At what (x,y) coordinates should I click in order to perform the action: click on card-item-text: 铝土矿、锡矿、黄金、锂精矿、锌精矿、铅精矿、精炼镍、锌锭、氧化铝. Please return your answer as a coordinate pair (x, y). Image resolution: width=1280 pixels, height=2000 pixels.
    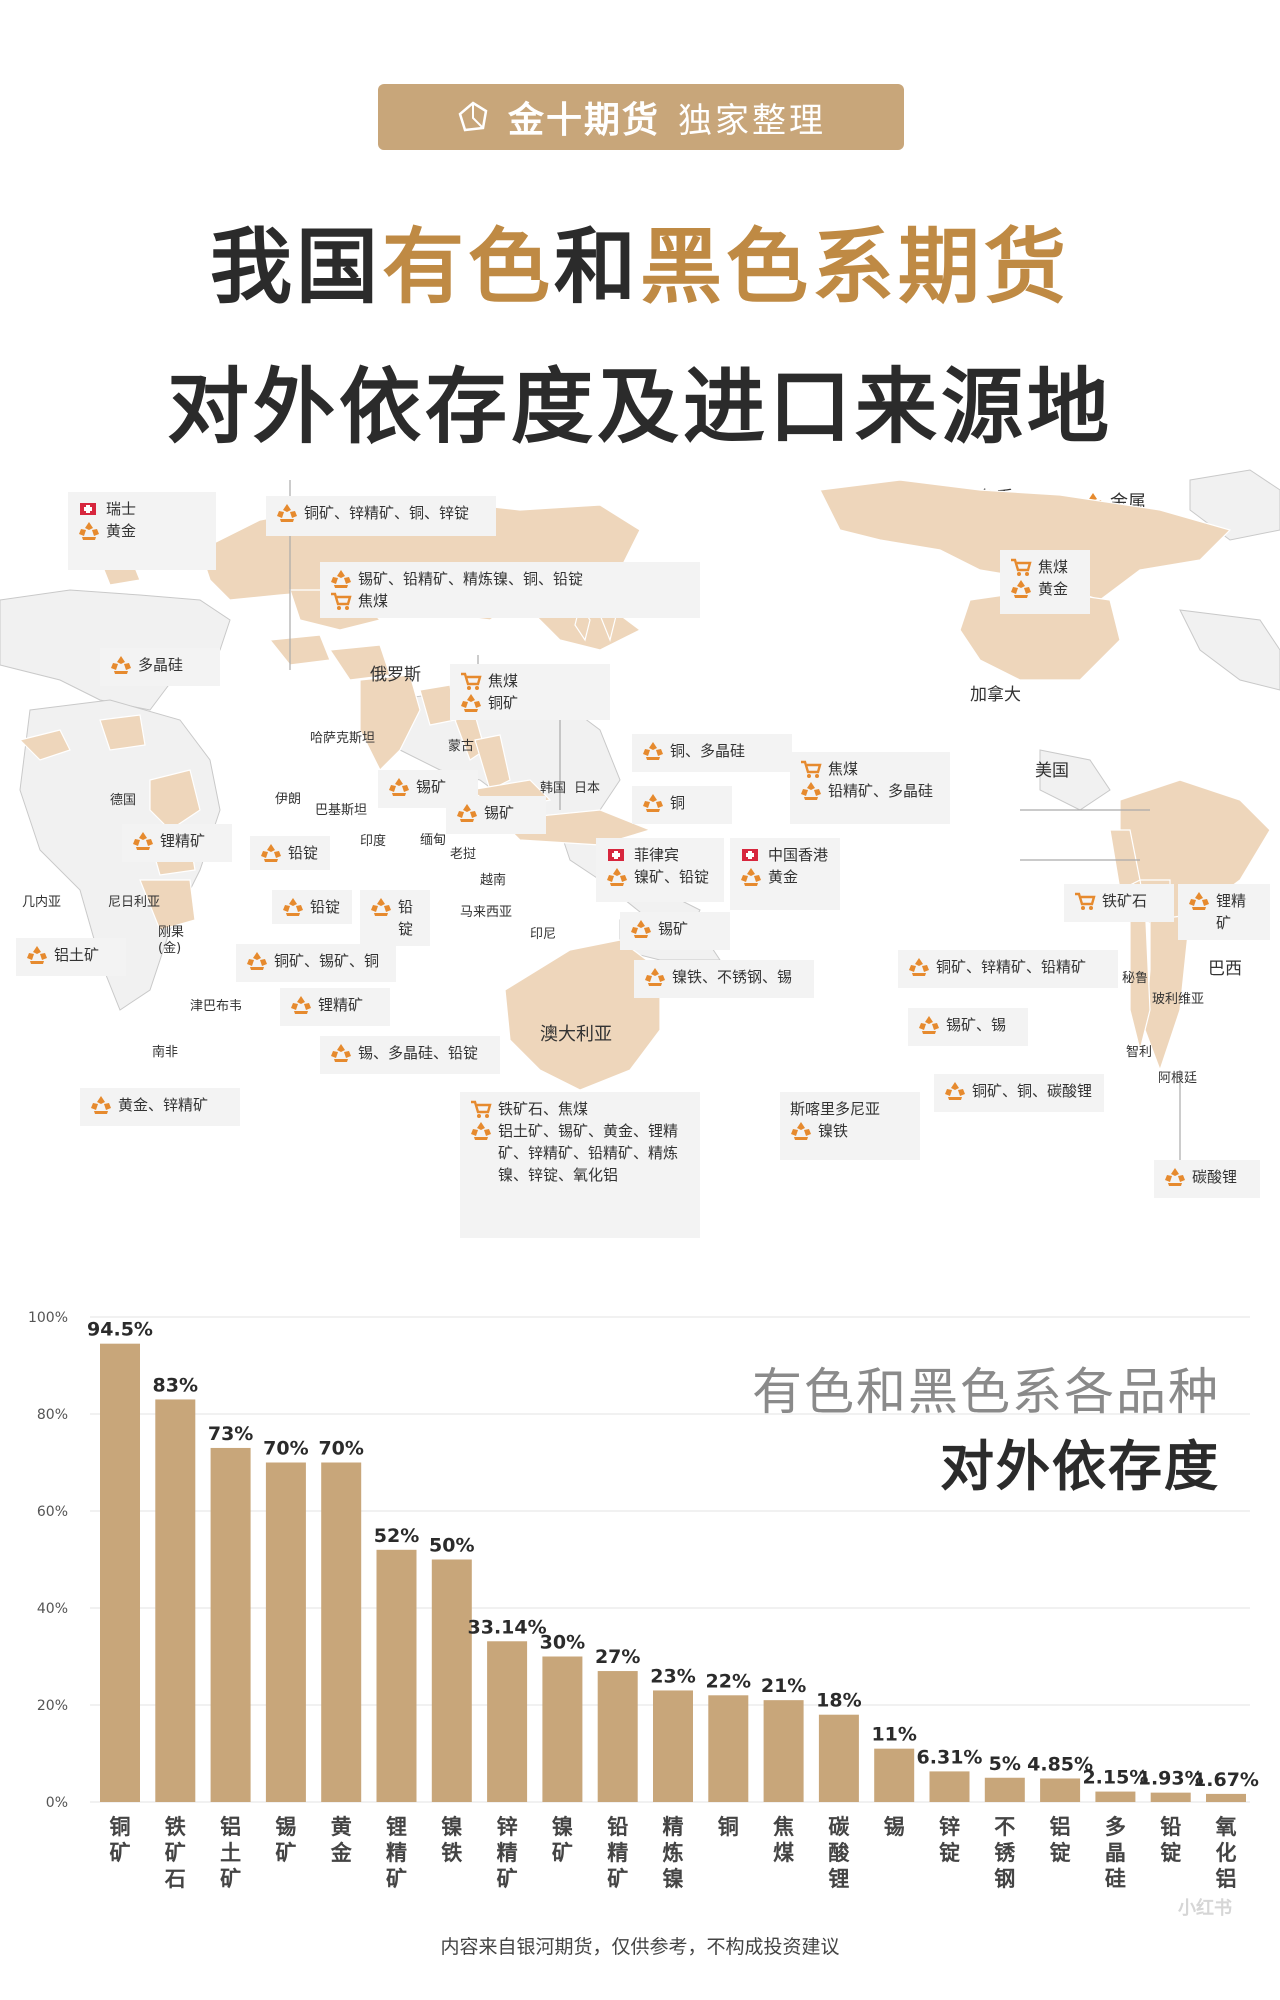
    Looking at the image, I should click on (588, 1153).